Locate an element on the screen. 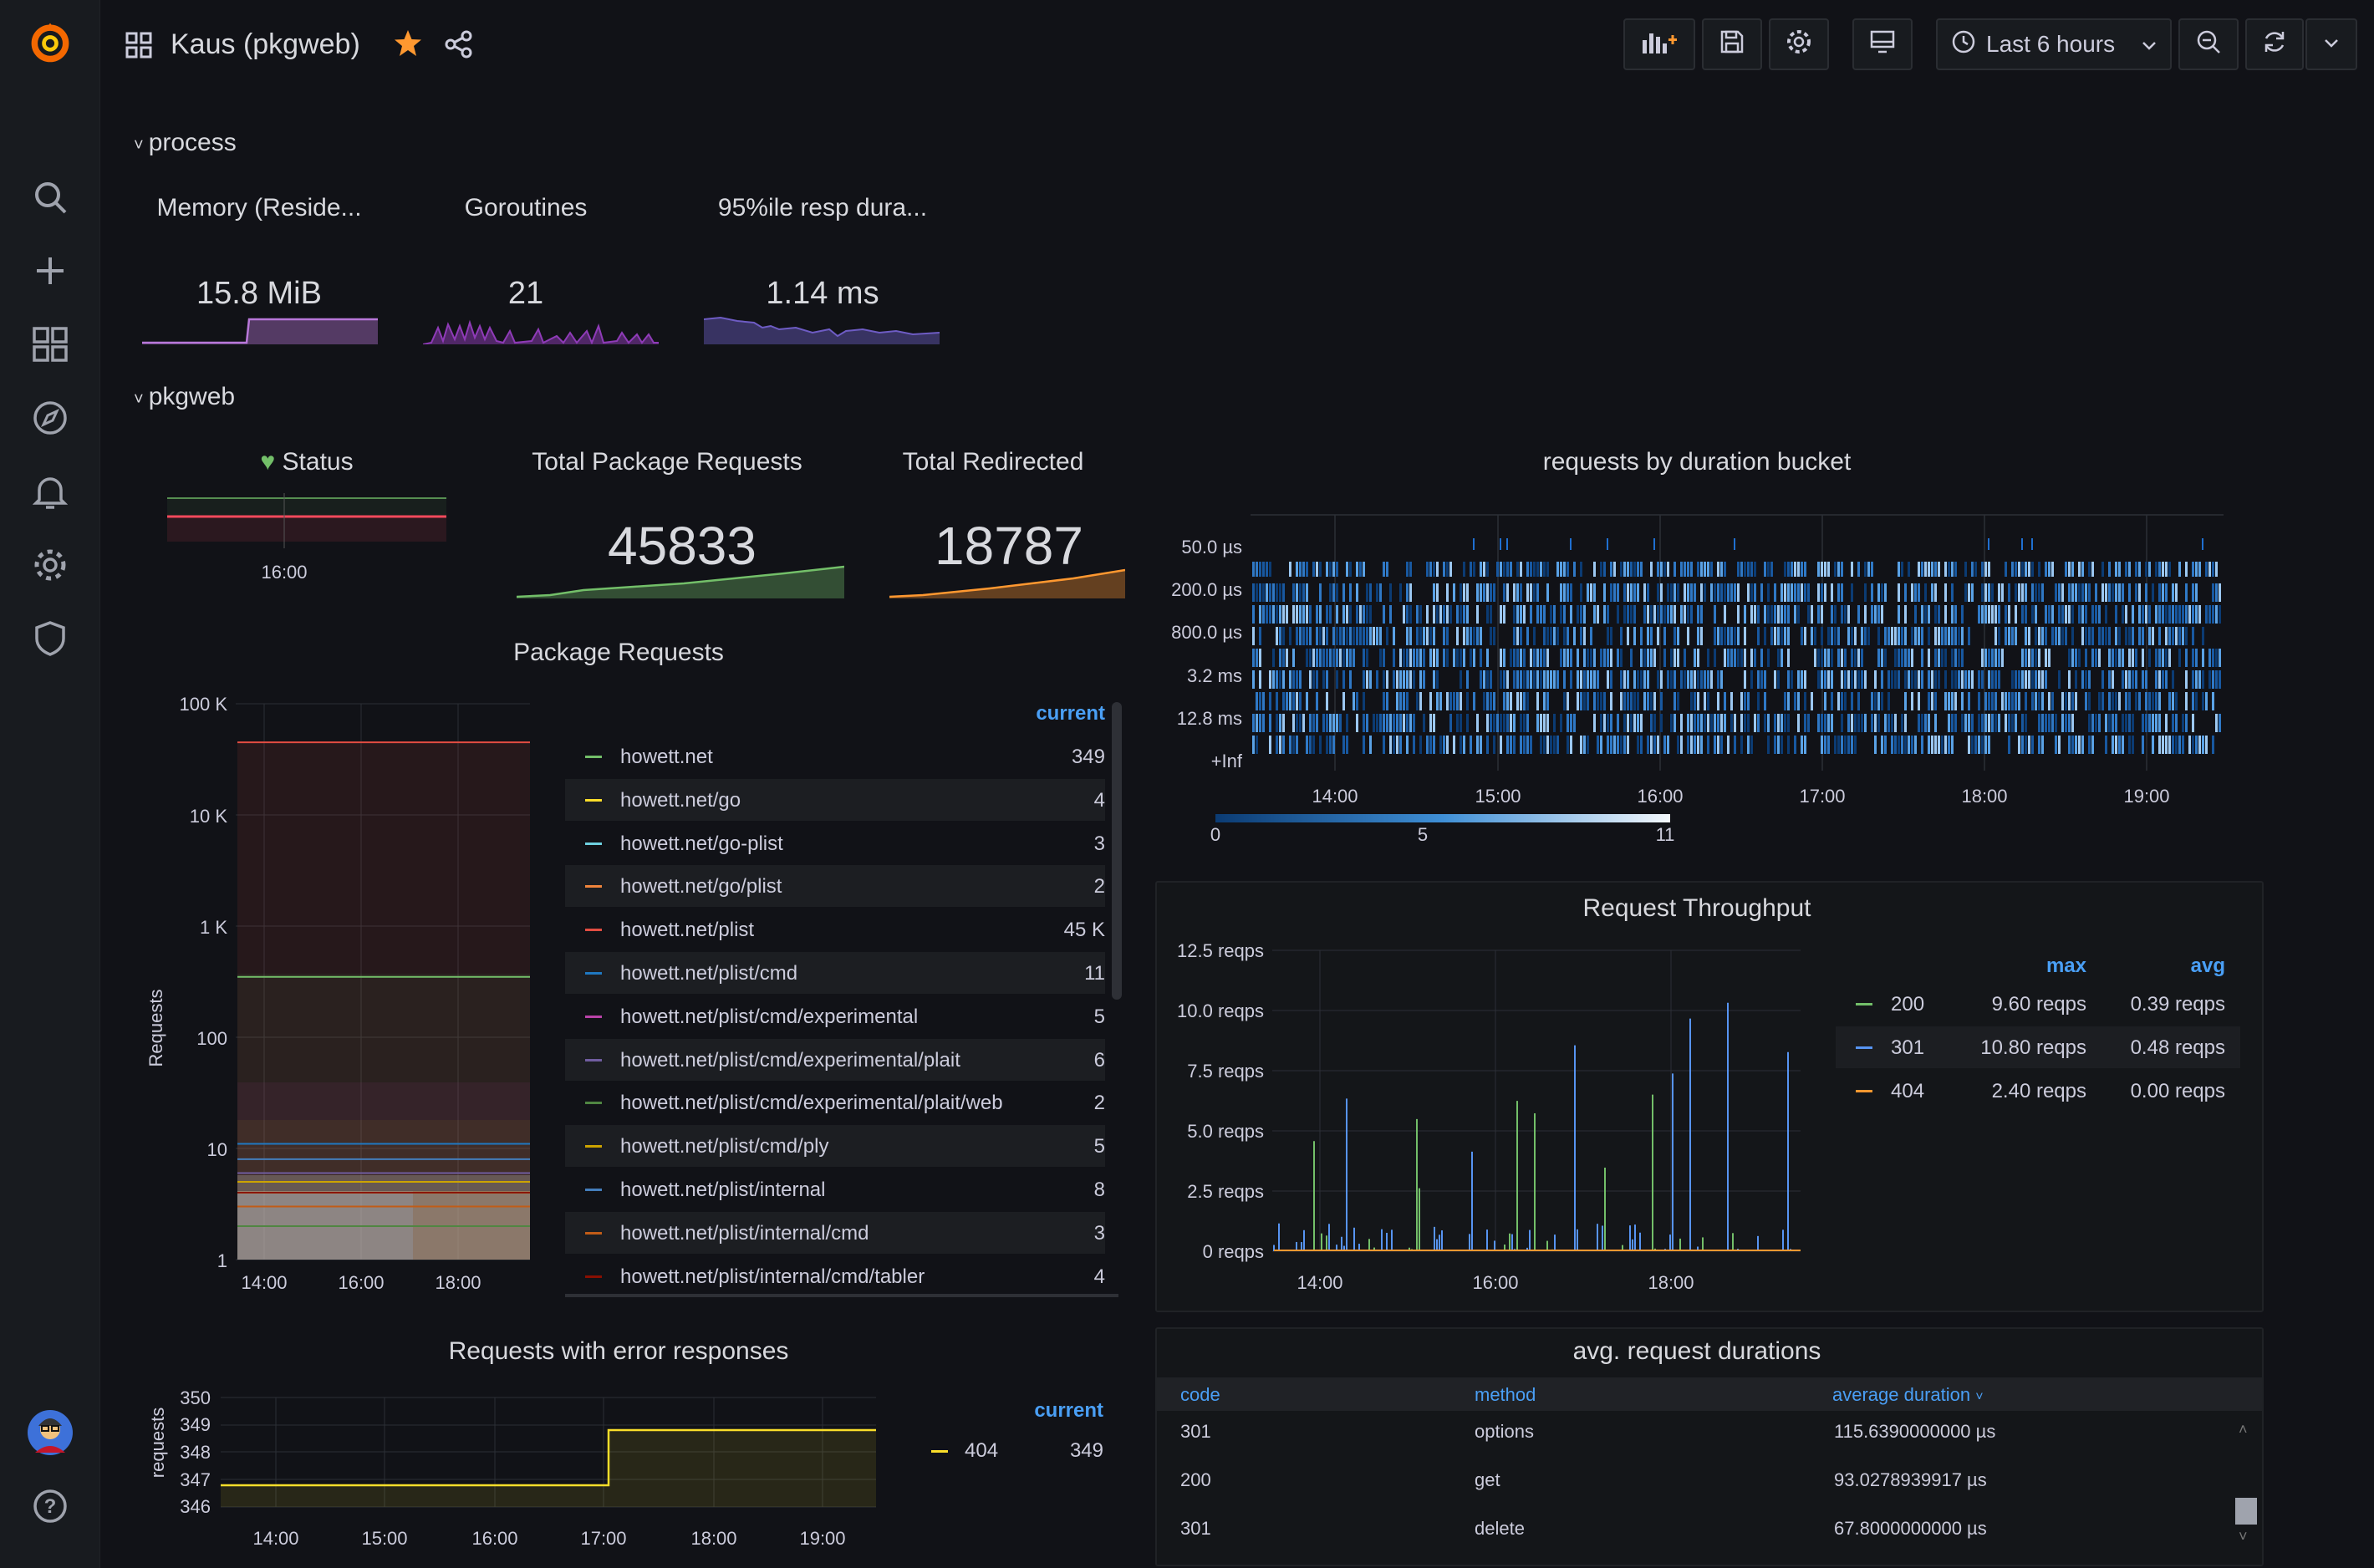 This screenshot has width=2374, height=1568. legend-item: howett.net/plist 45 K is located at coordinates (835, 929).